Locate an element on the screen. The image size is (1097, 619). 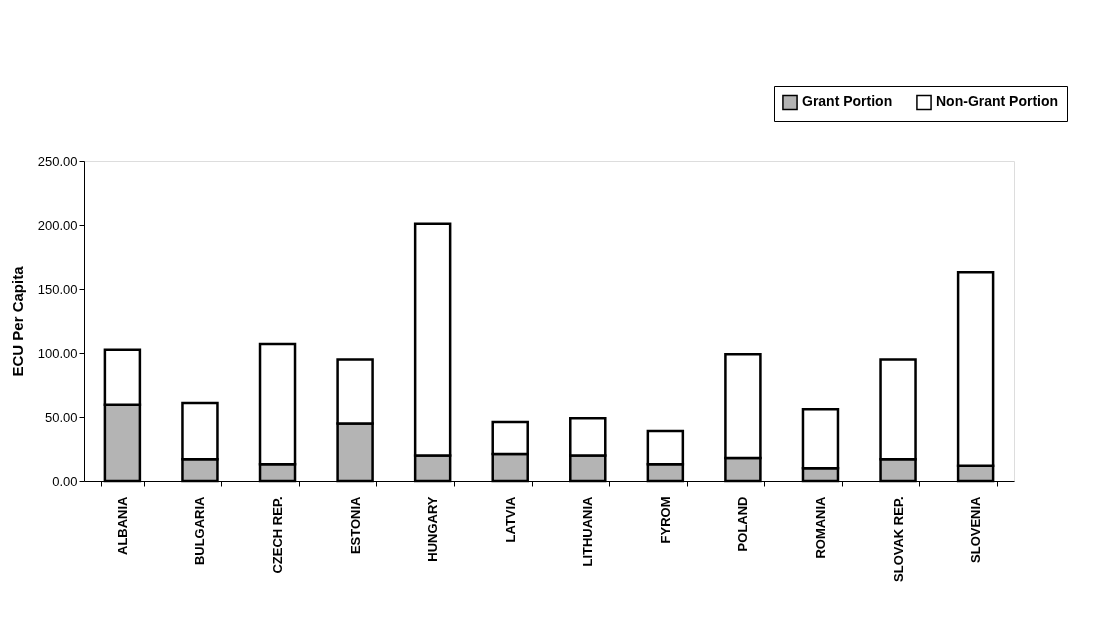
x-tick-label: ALBANIA is located at coordinates (122, 525).